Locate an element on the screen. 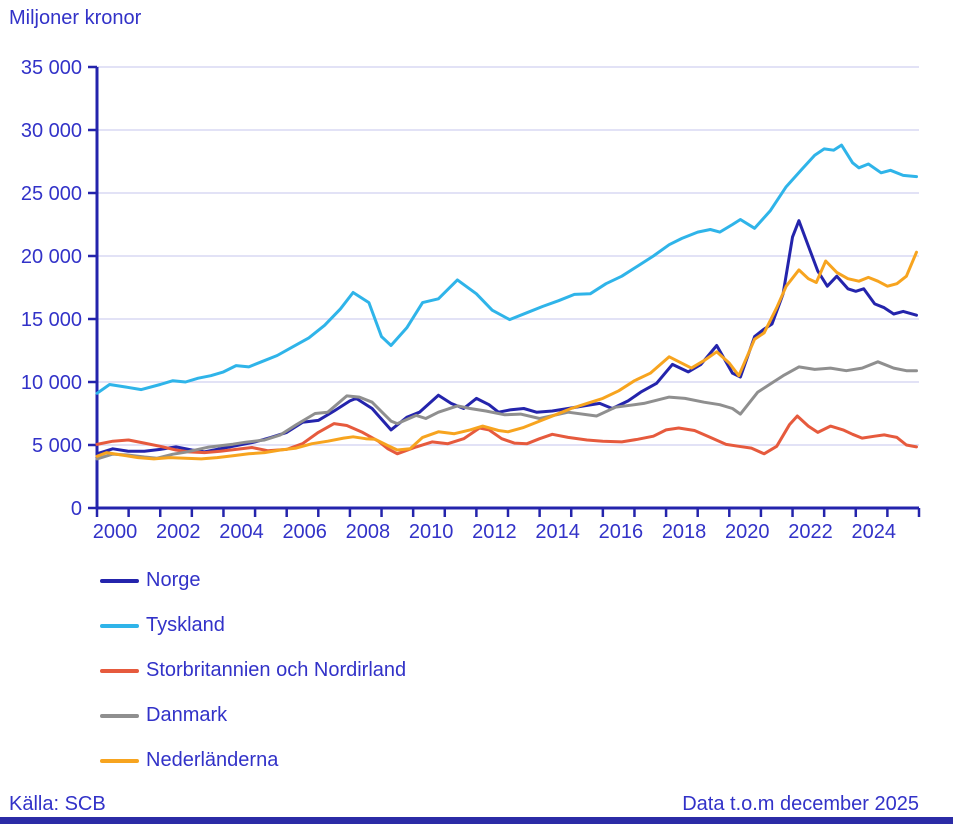 This screenshot has width=953, height=824. x-tick-label: 2022 is located at coordinates (810, 532).